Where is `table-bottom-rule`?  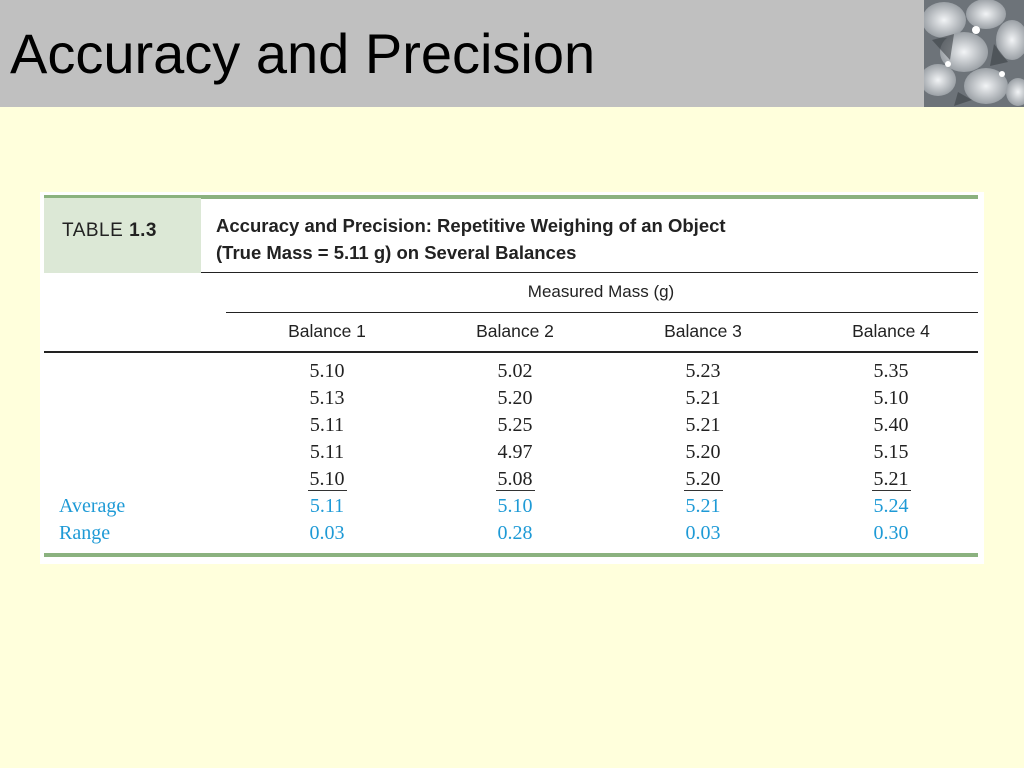 table-bottom-rule is located at coordinates (511, 555).